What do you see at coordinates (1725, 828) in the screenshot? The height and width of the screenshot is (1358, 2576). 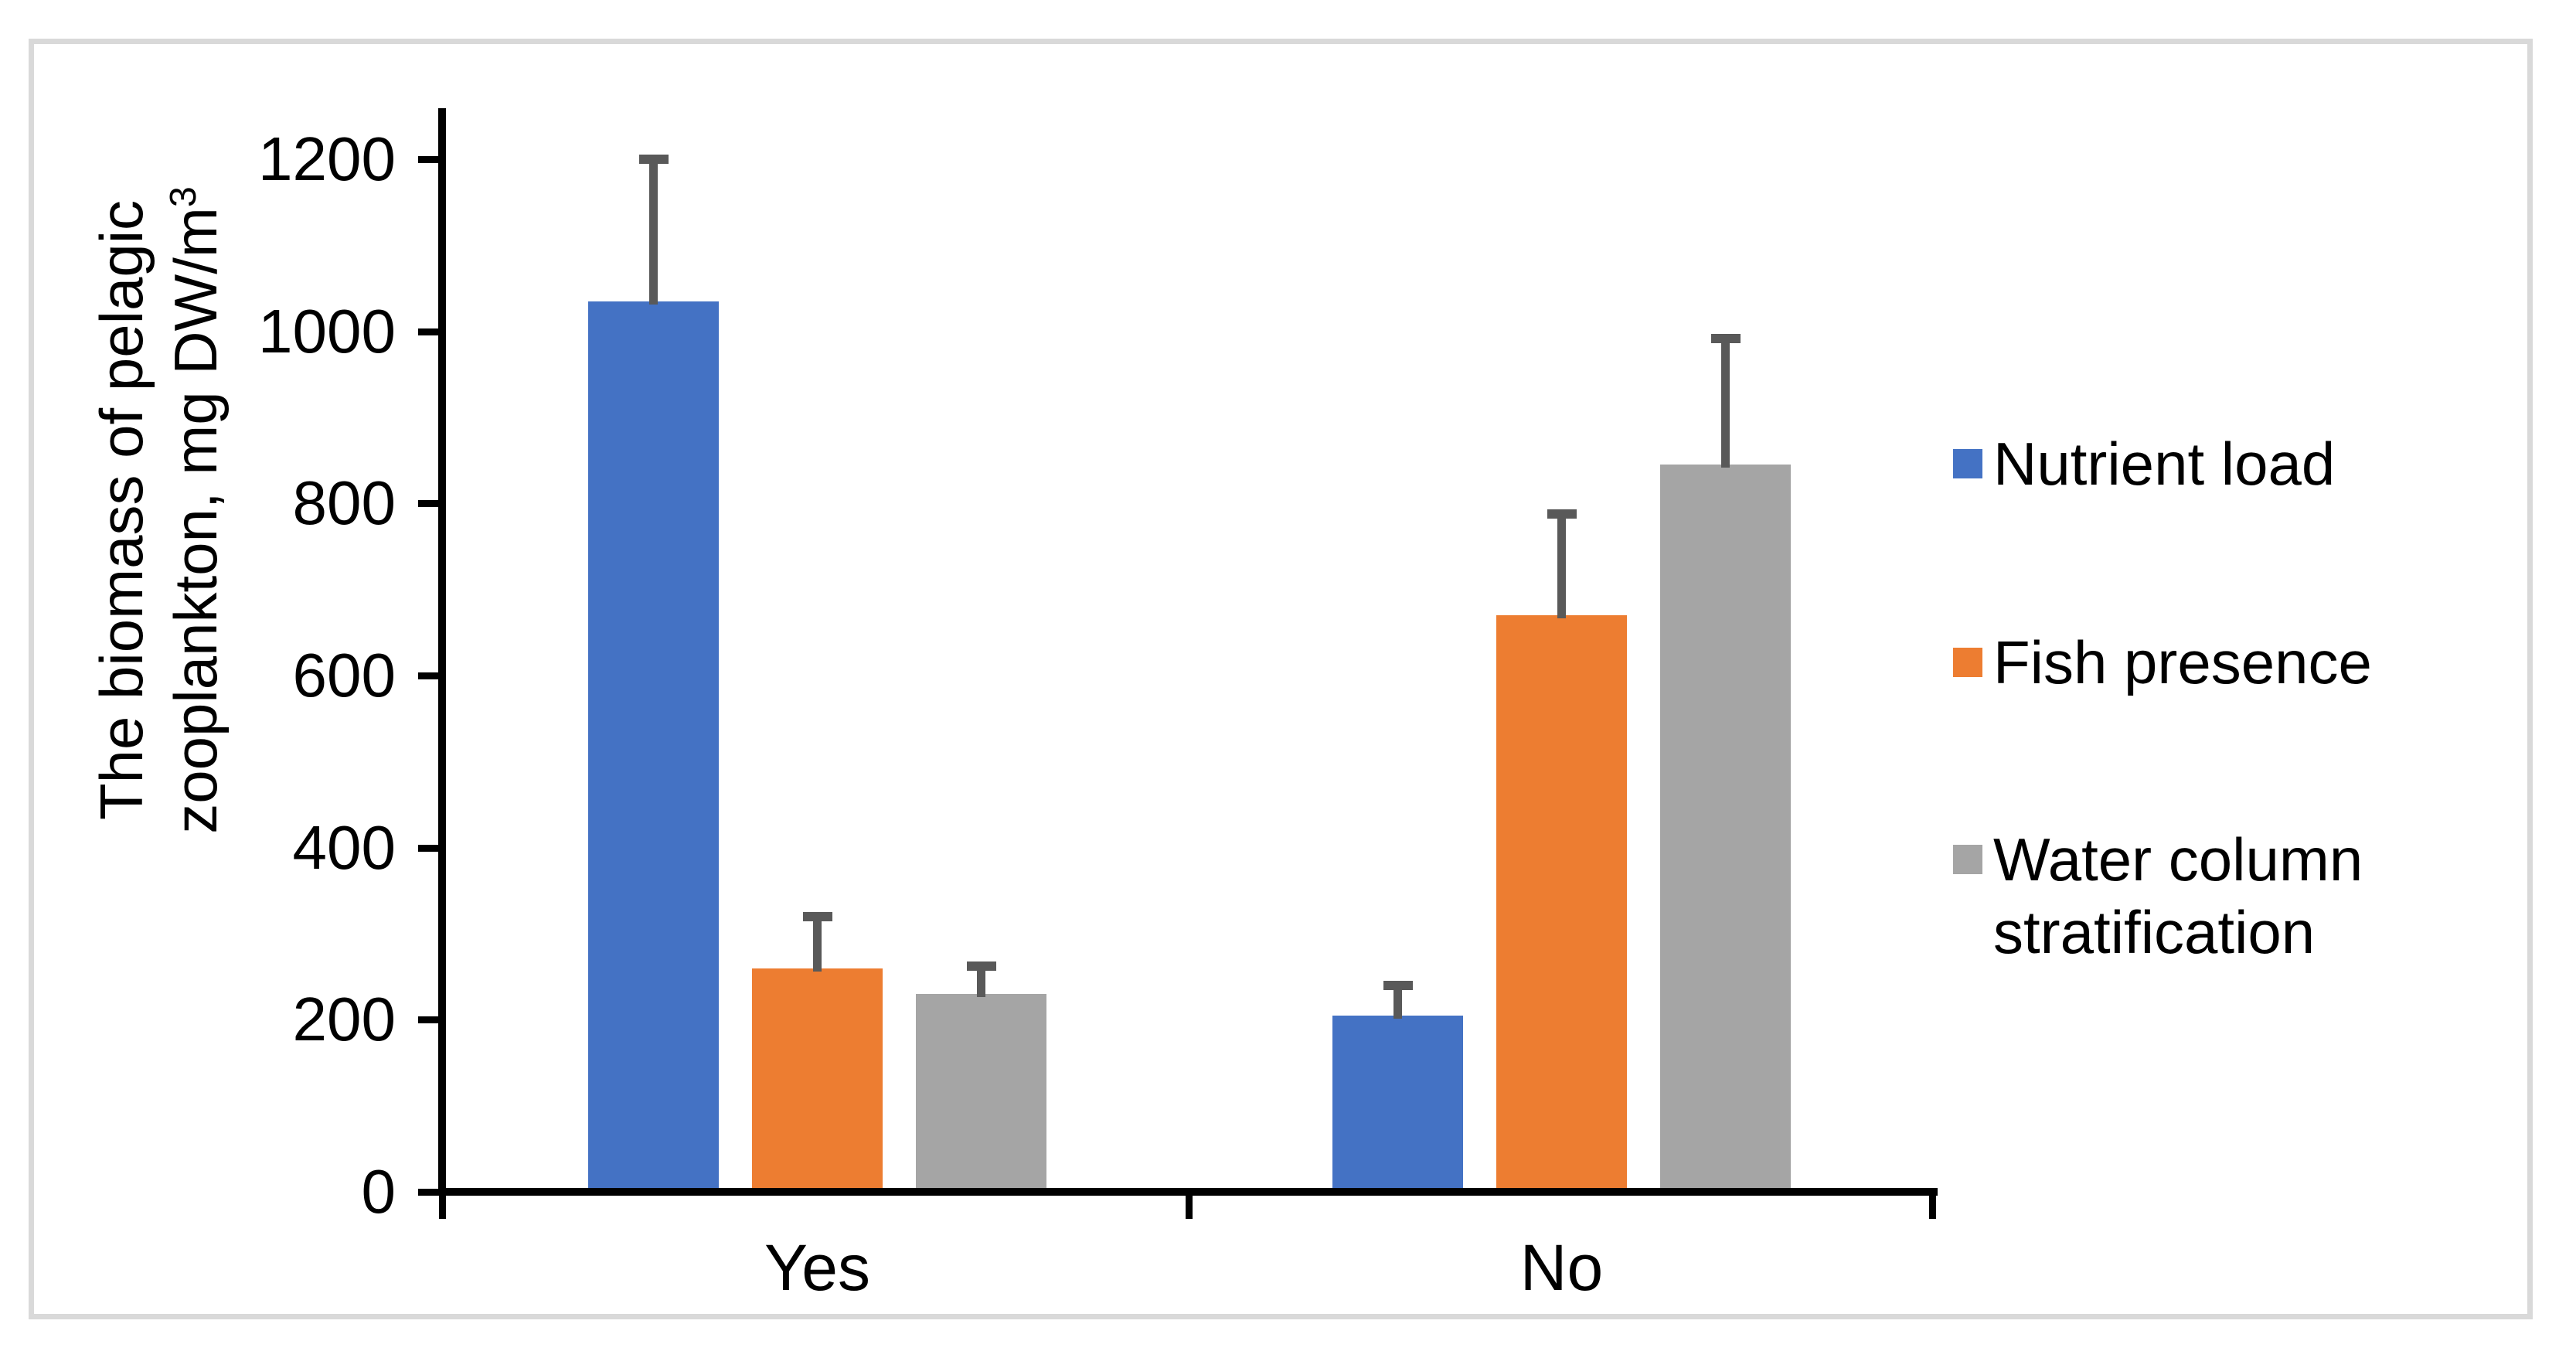 I see `bar-water-column-stratification-no` at bounding box center [1725, 828].